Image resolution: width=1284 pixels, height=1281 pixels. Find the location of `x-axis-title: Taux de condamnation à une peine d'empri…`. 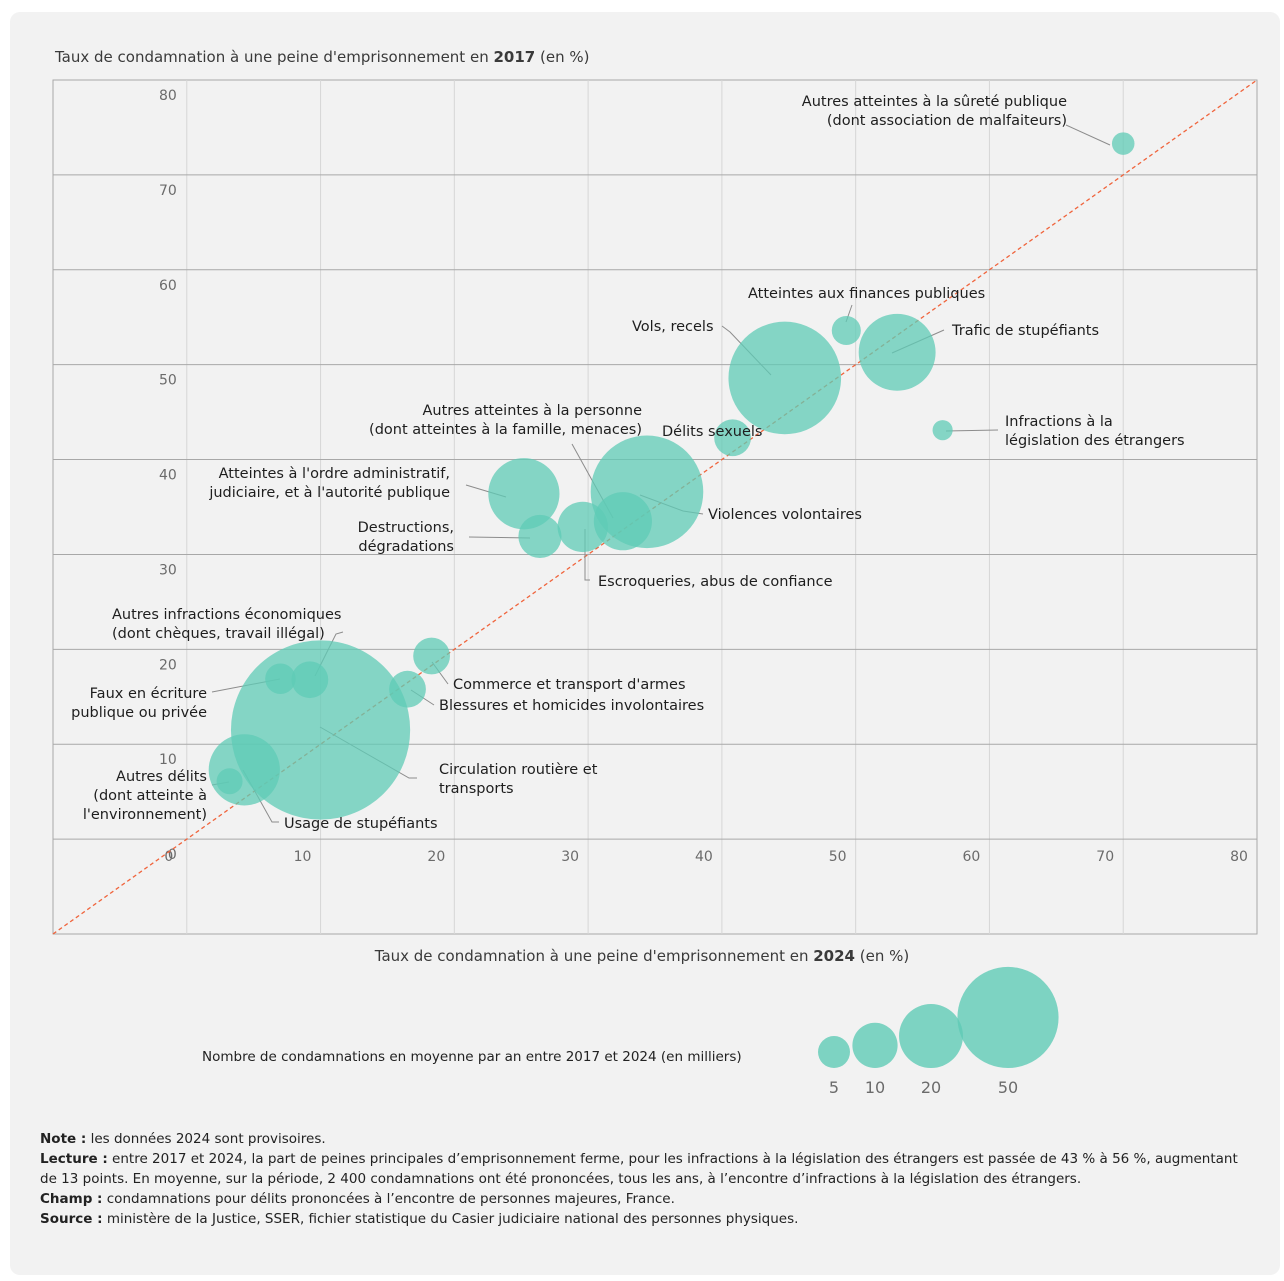

x-axis-title: Taux de condamnation à une peine d'empri… is located at coordinates (642, 956).